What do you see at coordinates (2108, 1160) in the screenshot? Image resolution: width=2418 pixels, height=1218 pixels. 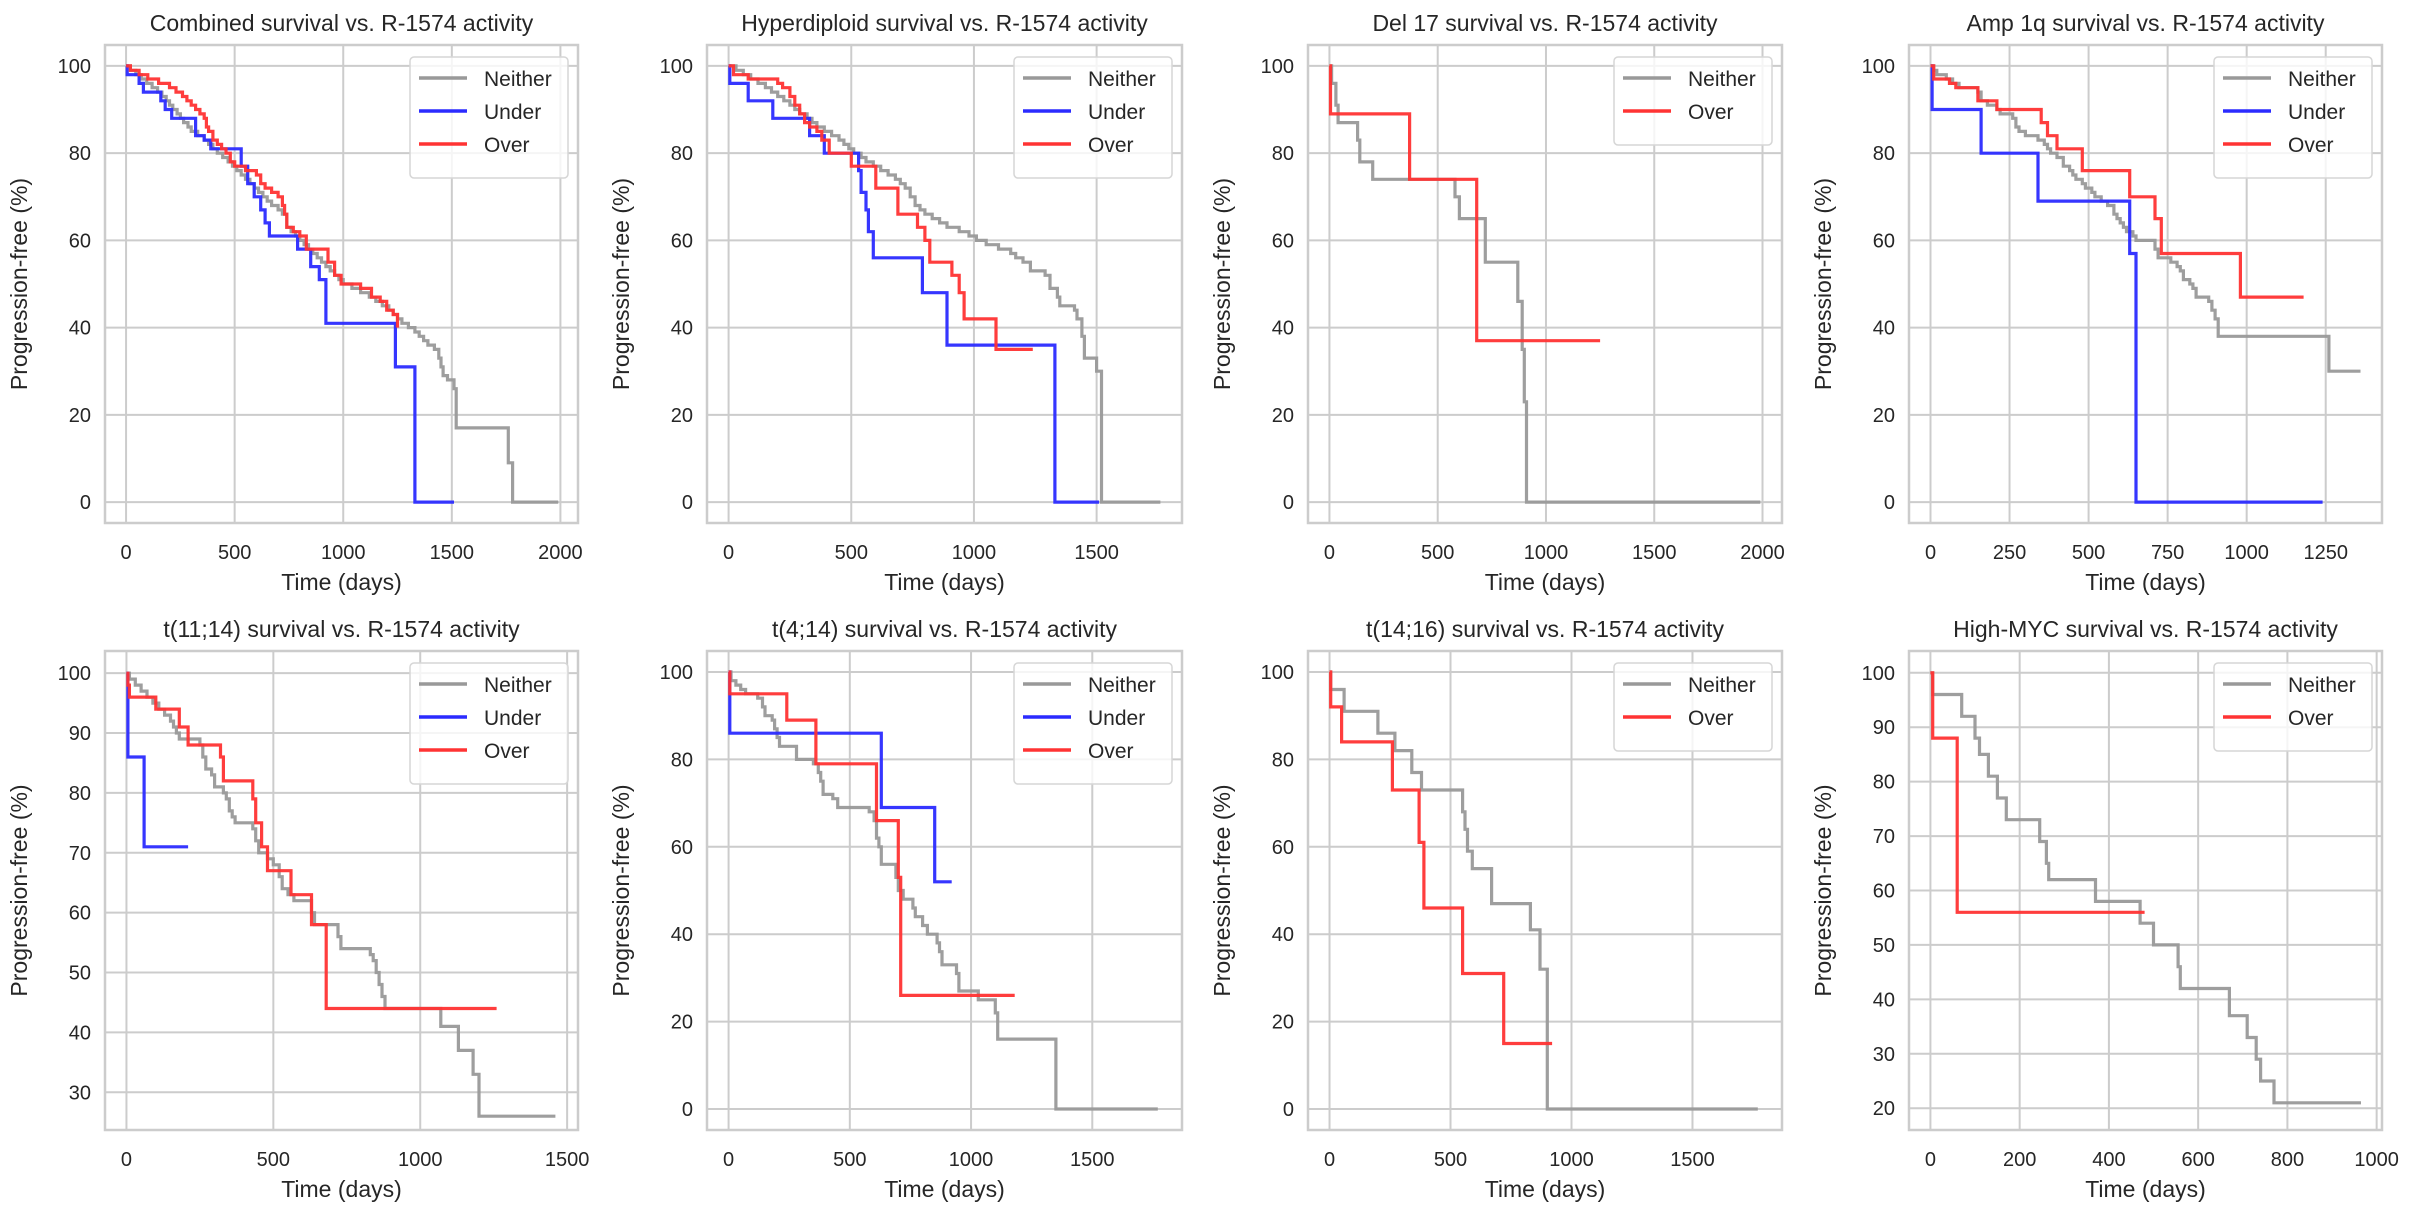 I see `x-tick-label: 400` at bounding box center [2108, 1160].